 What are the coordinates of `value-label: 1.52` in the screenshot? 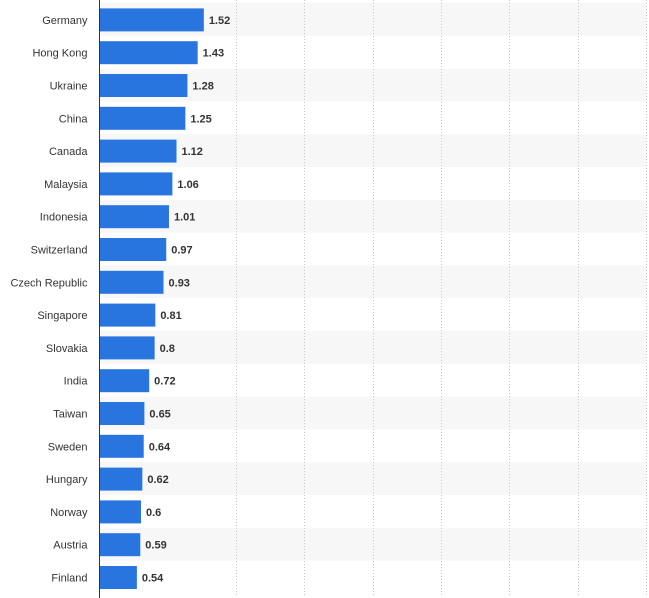 It's located at (219, 21).